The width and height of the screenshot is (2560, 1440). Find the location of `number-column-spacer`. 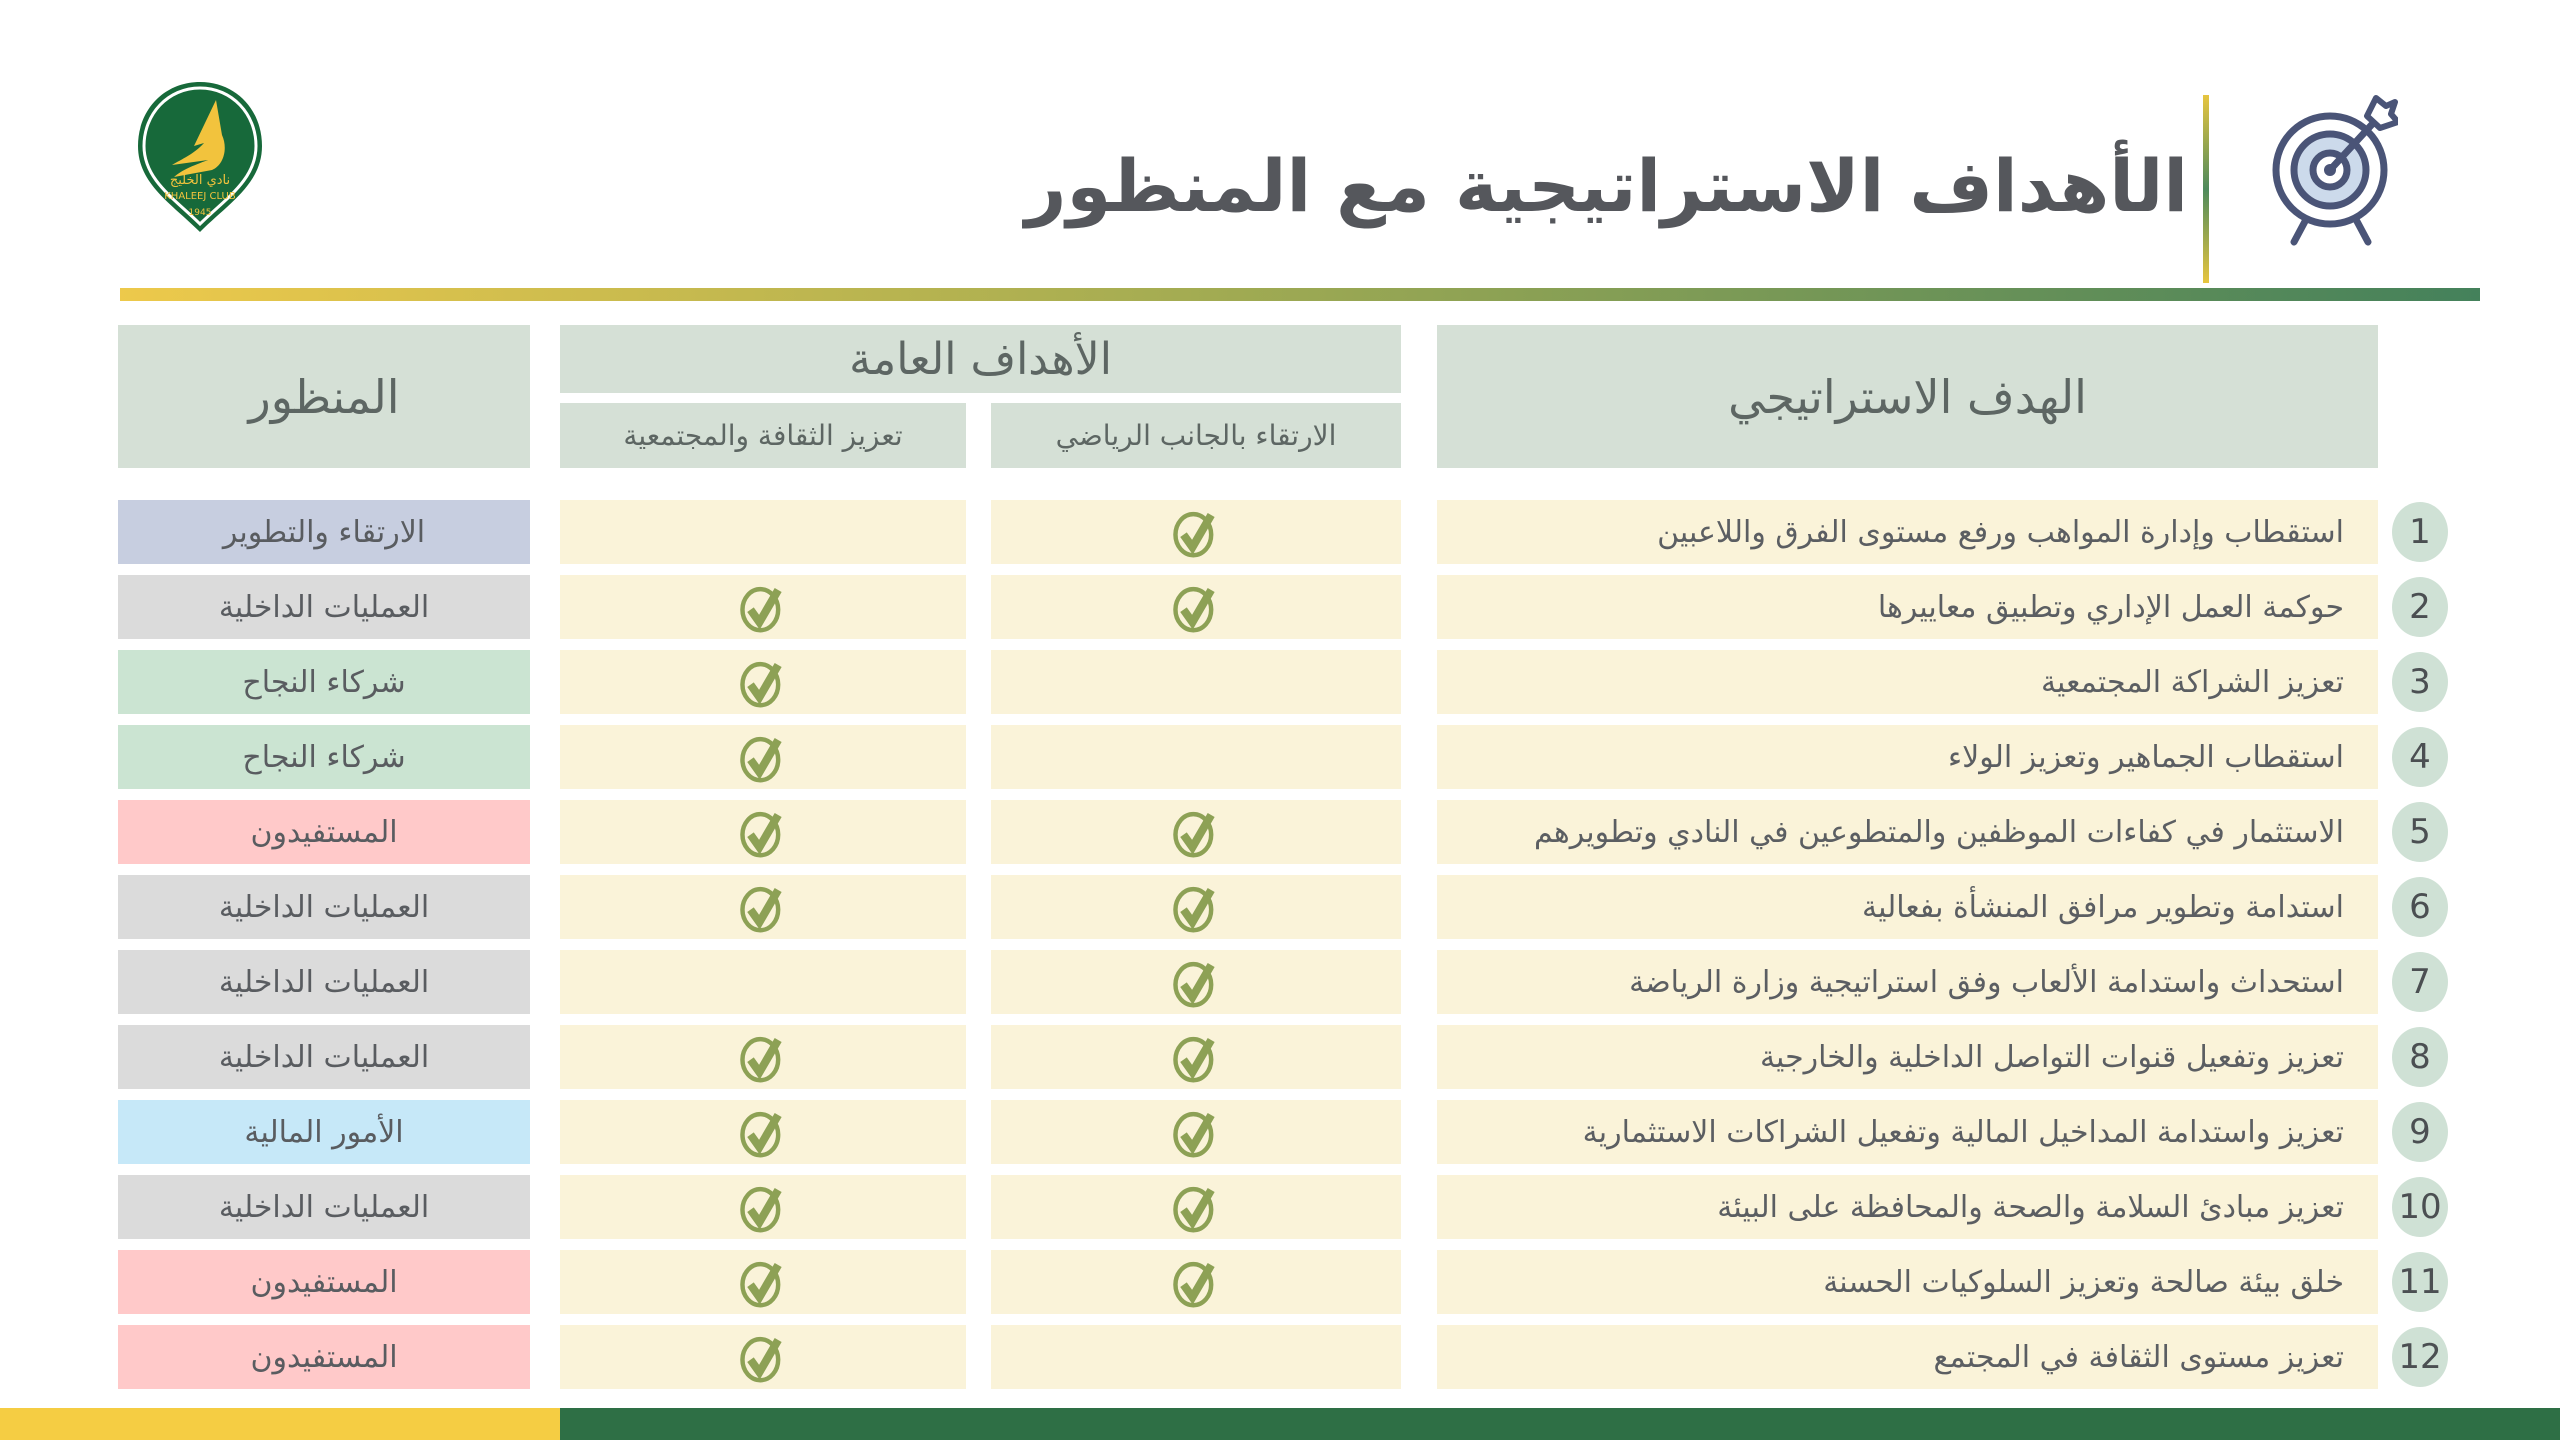

number-column-spacer is located at coordinates (2424, 396).